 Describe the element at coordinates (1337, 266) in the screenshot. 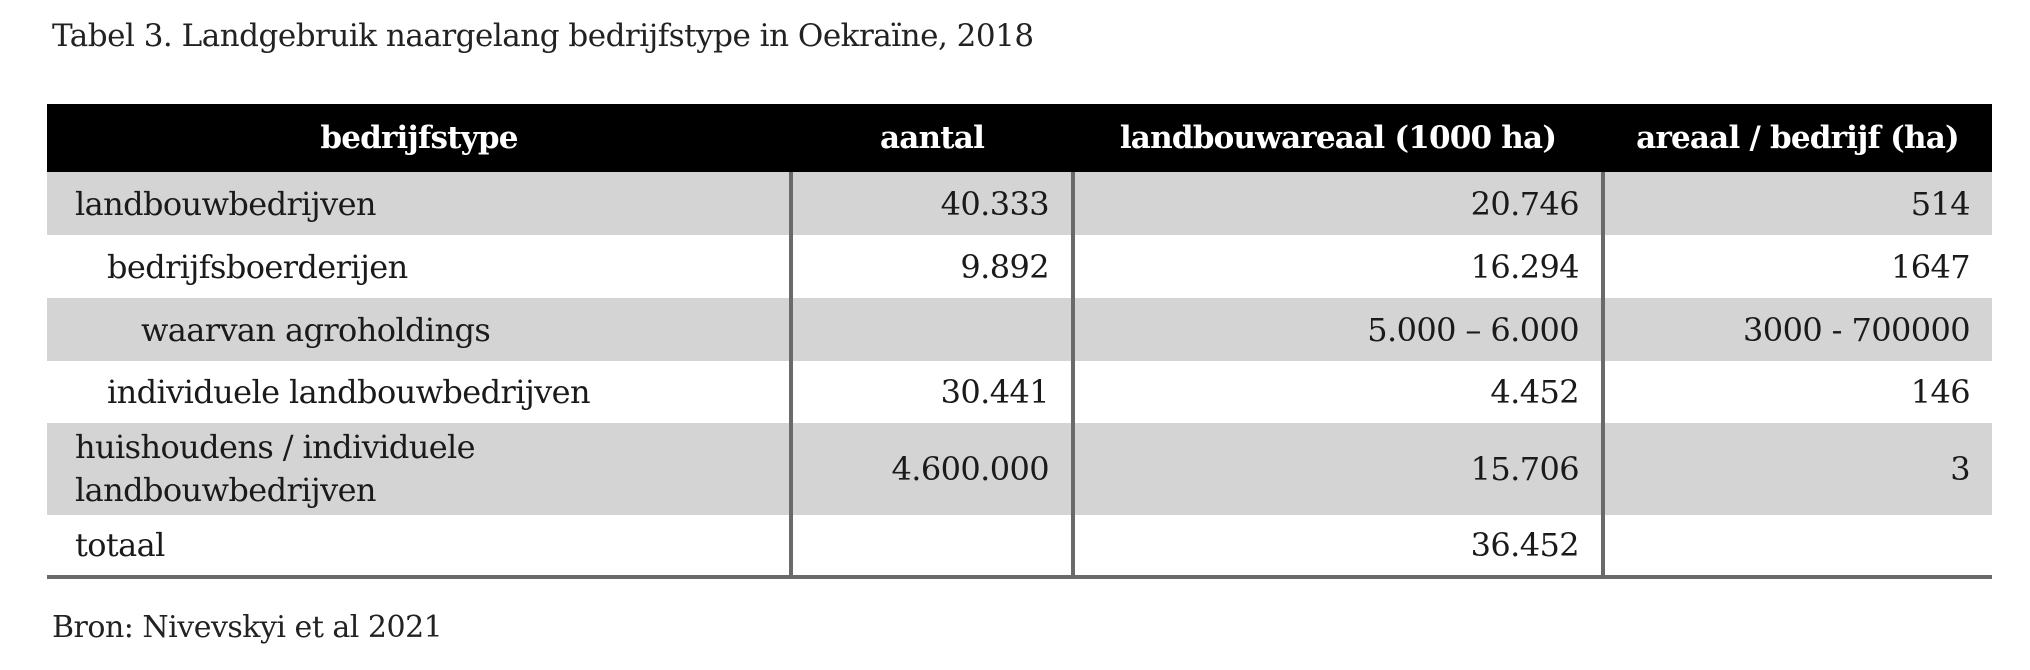

I see `cell-landbouwareaal: 16.294` at that location.